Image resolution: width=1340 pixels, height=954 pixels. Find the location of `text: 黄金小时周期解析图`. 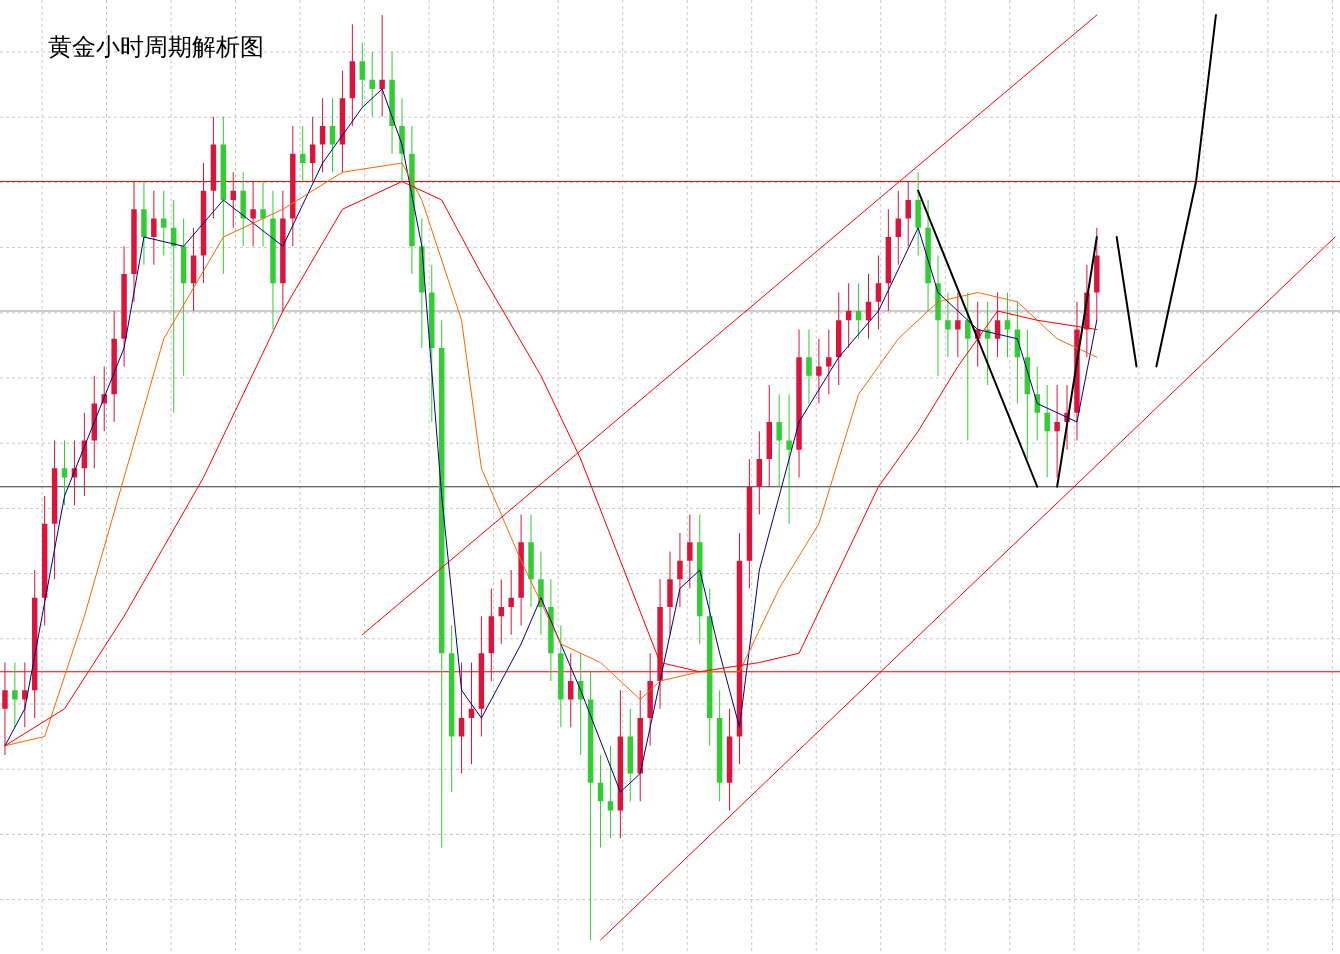

text: 黄金小时周期解析图 is located at coordinates (156, 47).